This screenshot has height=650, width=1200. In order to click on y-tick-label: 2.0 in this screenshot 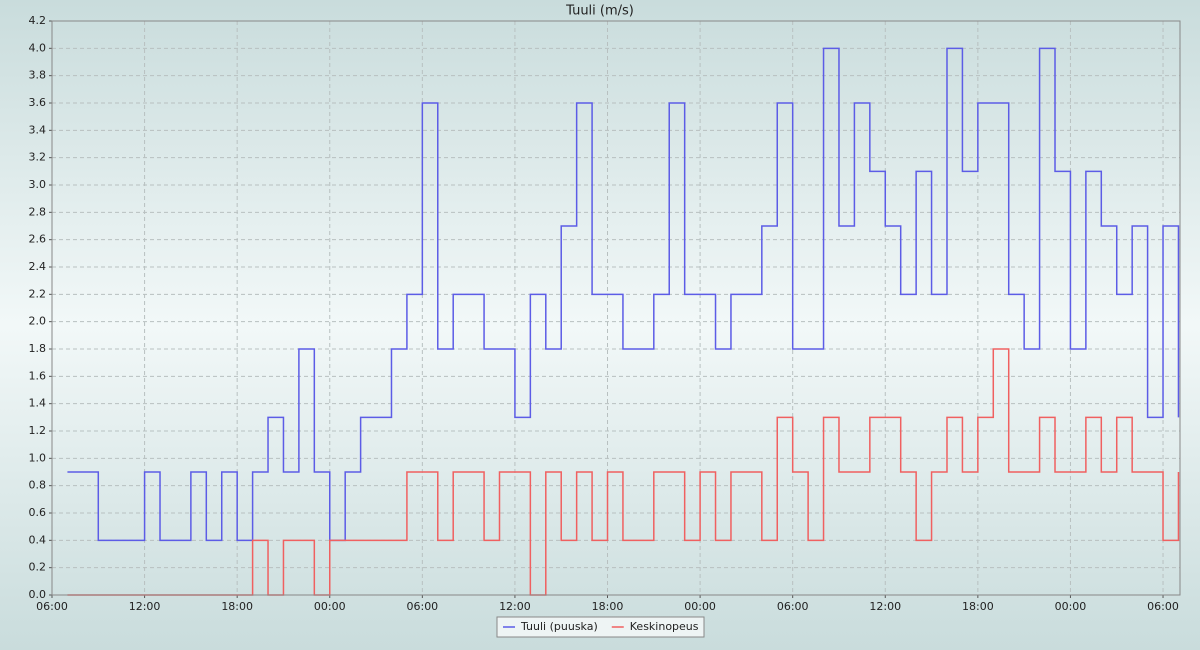, I will do `click(38, 321)`.